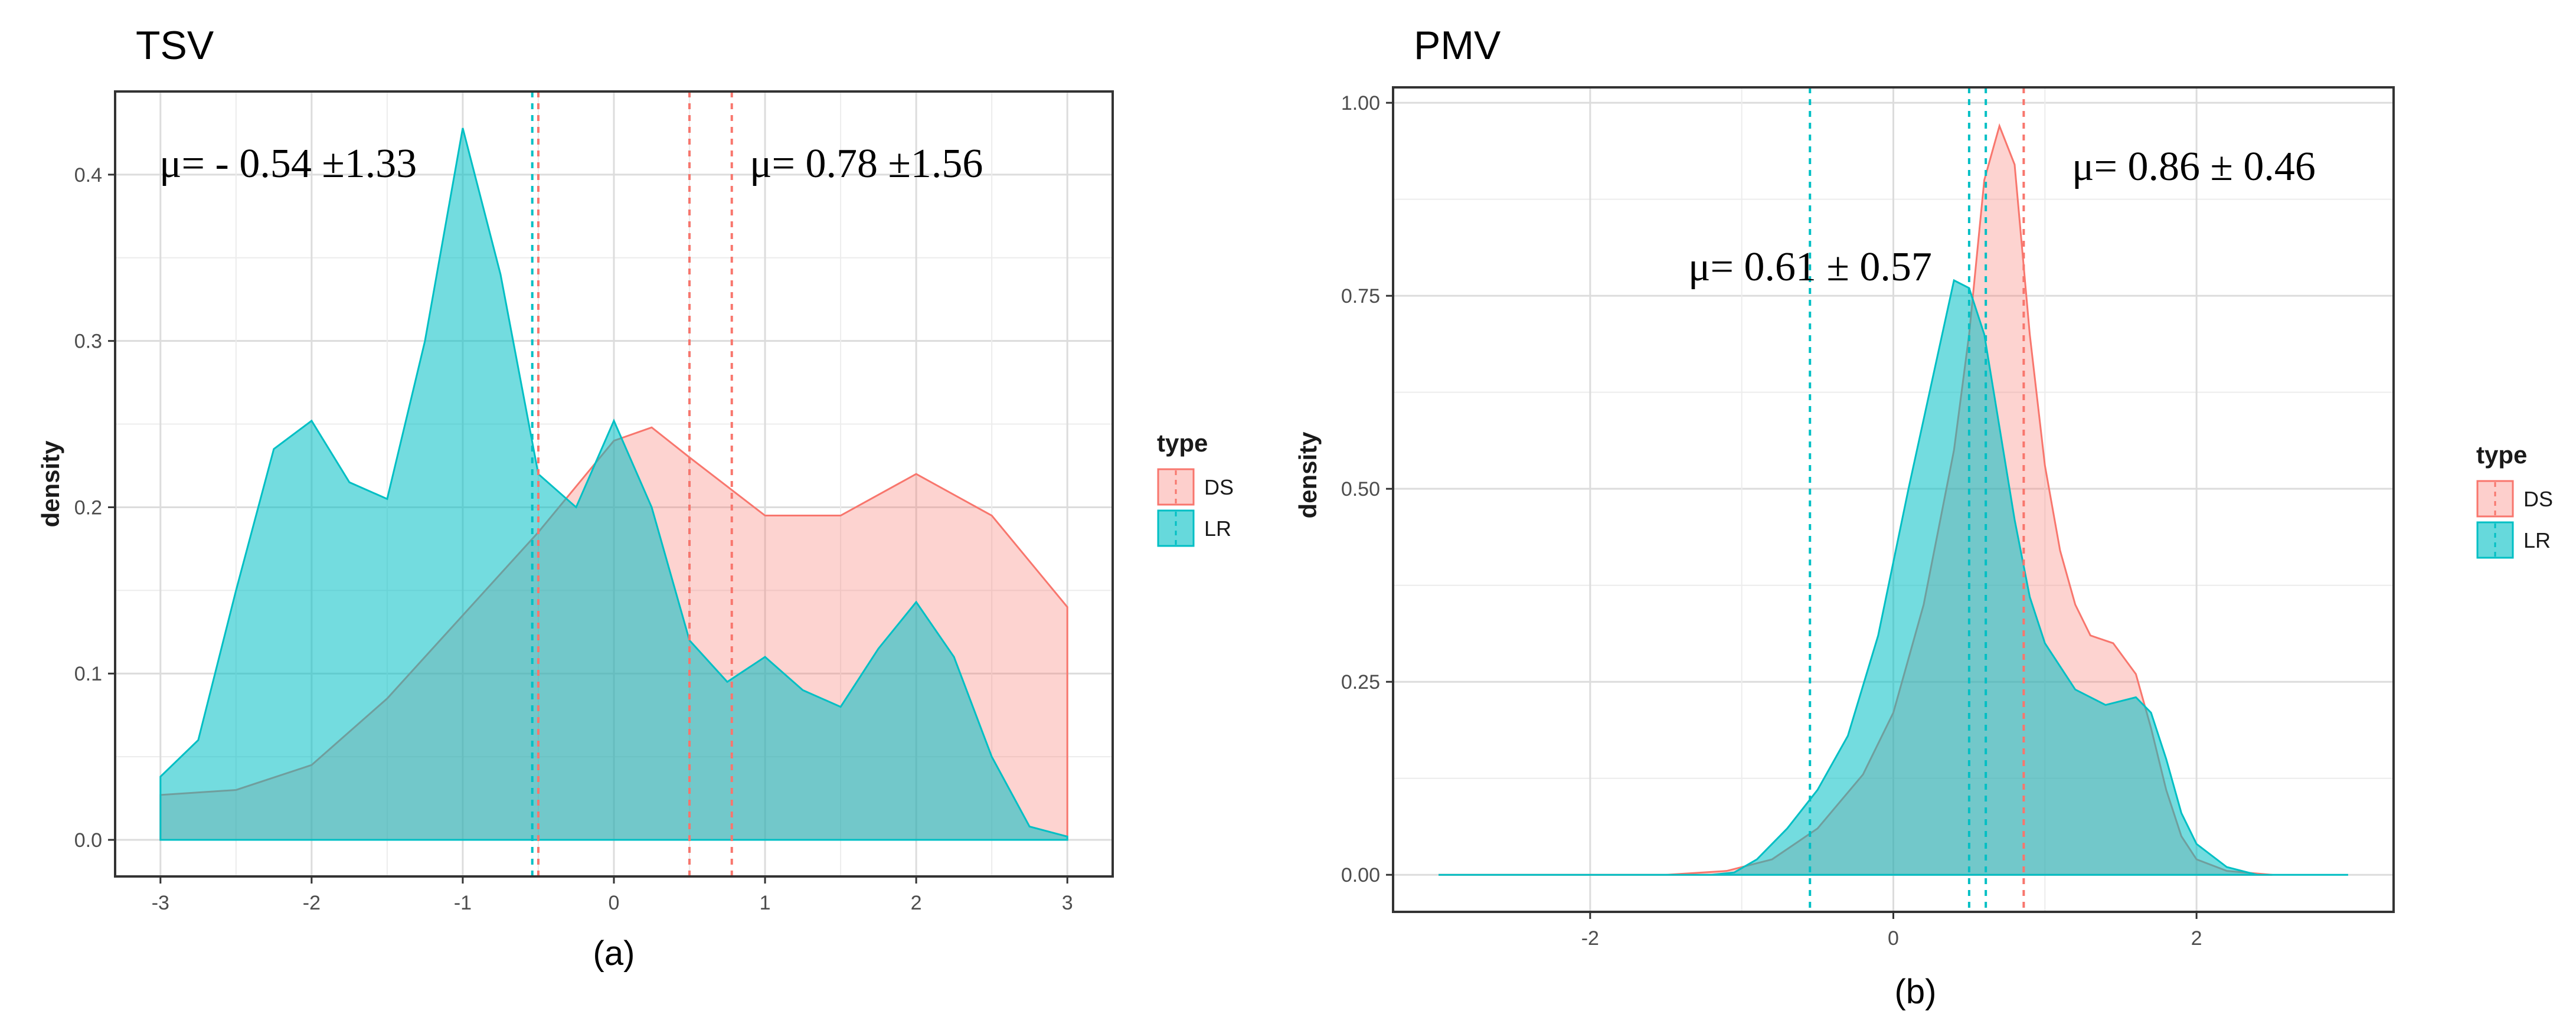  What do you see at coordinates (1217, 528) in the screenshot?
I see `panel-a-legend-label-lr: LR` at bounding box center [1217, 528].